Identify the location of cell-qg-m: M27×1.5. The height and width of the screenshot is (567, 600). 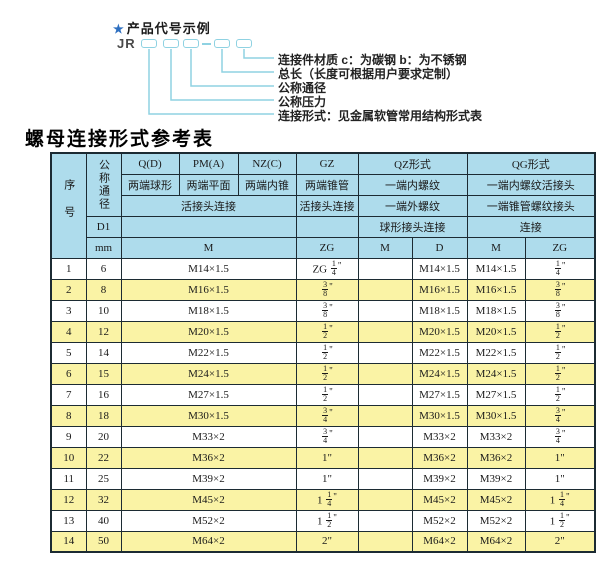
(496, 394).